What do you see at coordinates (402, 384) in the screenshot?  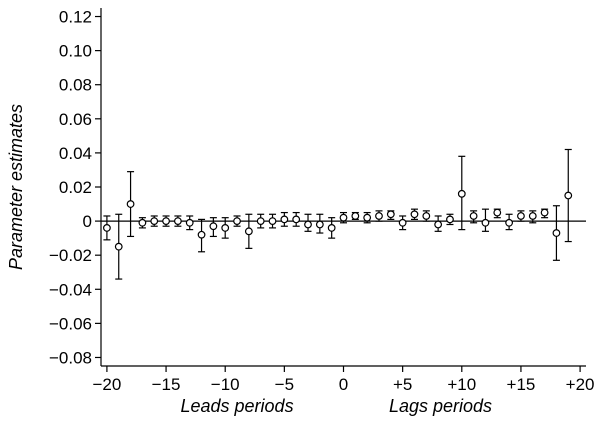 I see `x-tick-label: +5` at bounding box center [402, 384].